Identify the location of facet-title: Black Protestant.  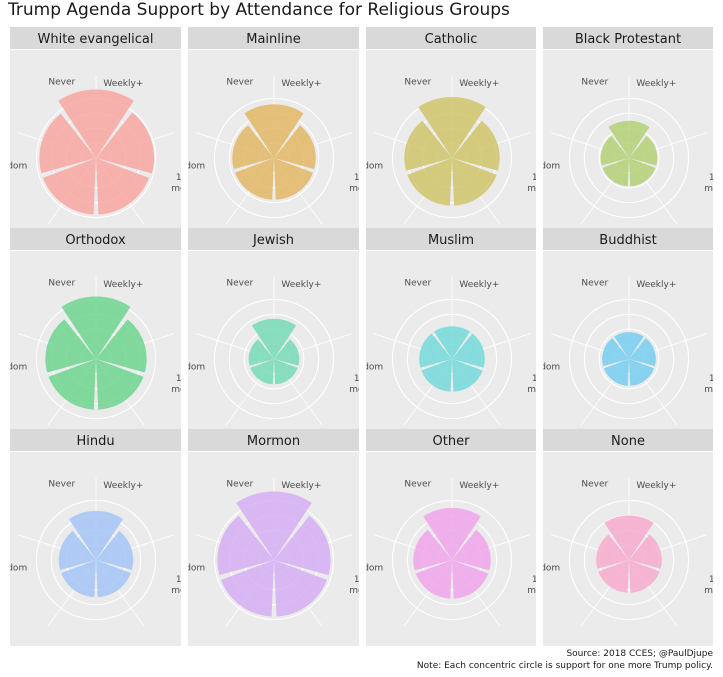
(628, 39).